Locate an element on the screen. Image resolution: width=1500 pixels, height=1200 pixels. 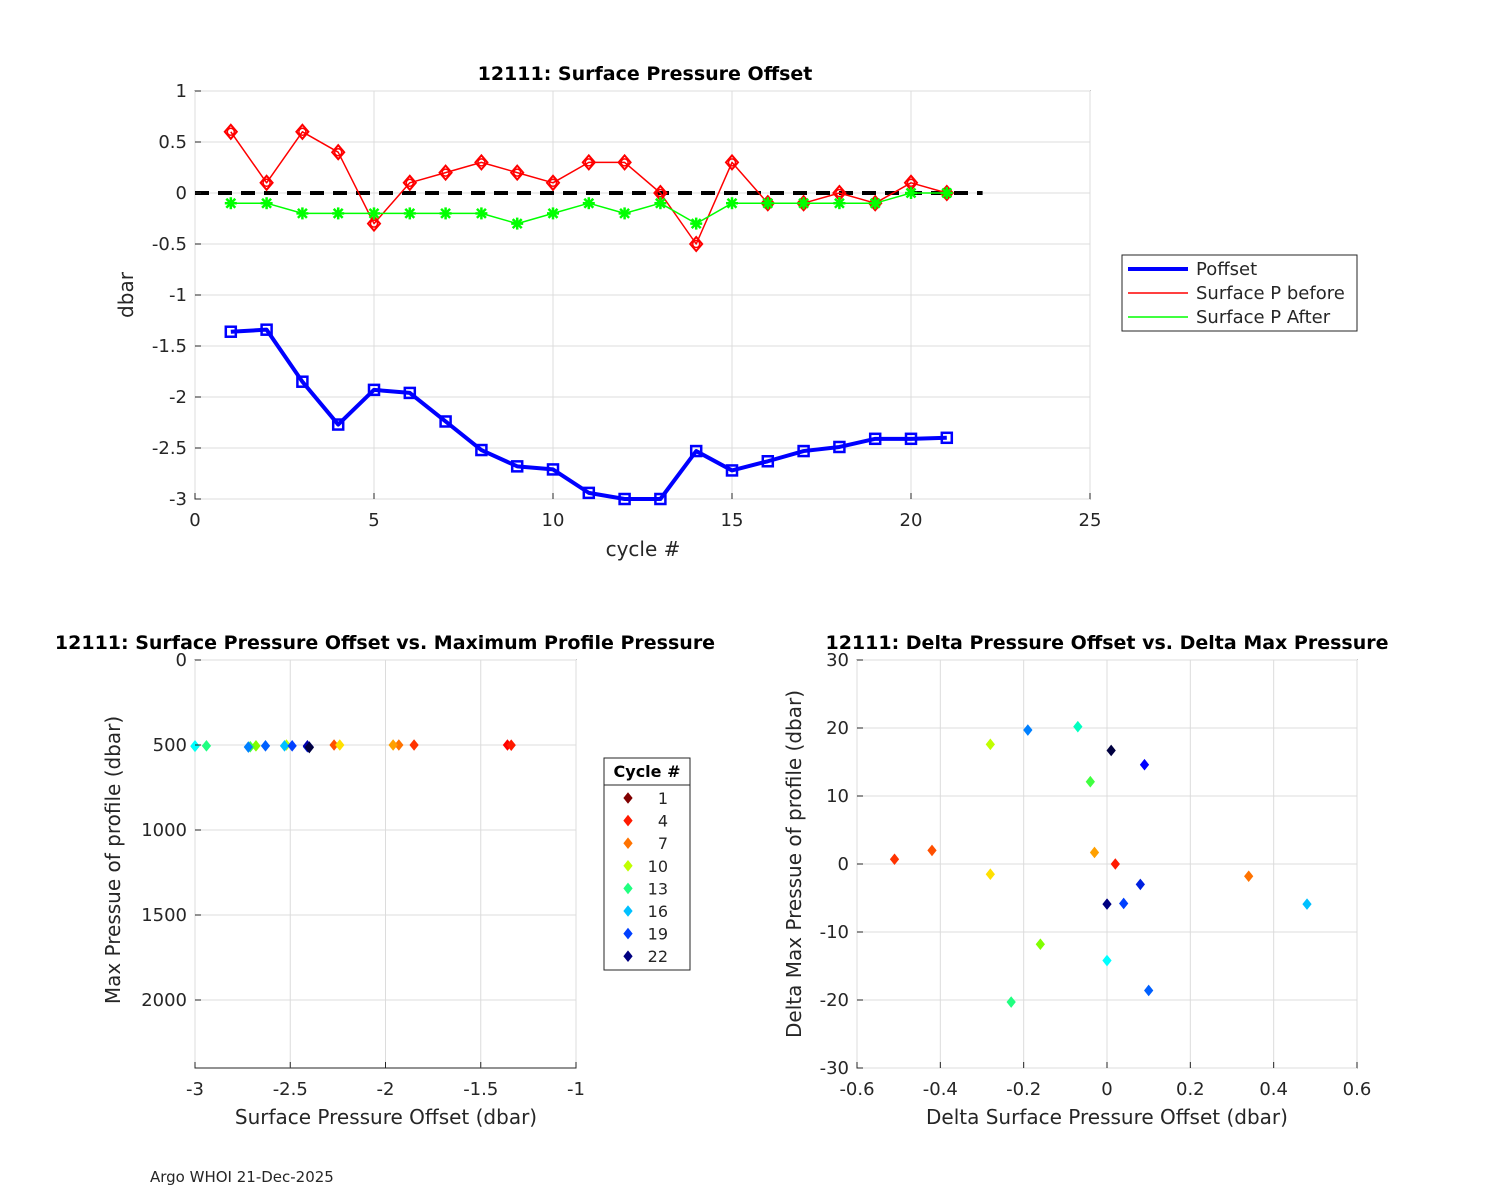
y-tick-label: -1.5 is located at coordinates (169, 346).